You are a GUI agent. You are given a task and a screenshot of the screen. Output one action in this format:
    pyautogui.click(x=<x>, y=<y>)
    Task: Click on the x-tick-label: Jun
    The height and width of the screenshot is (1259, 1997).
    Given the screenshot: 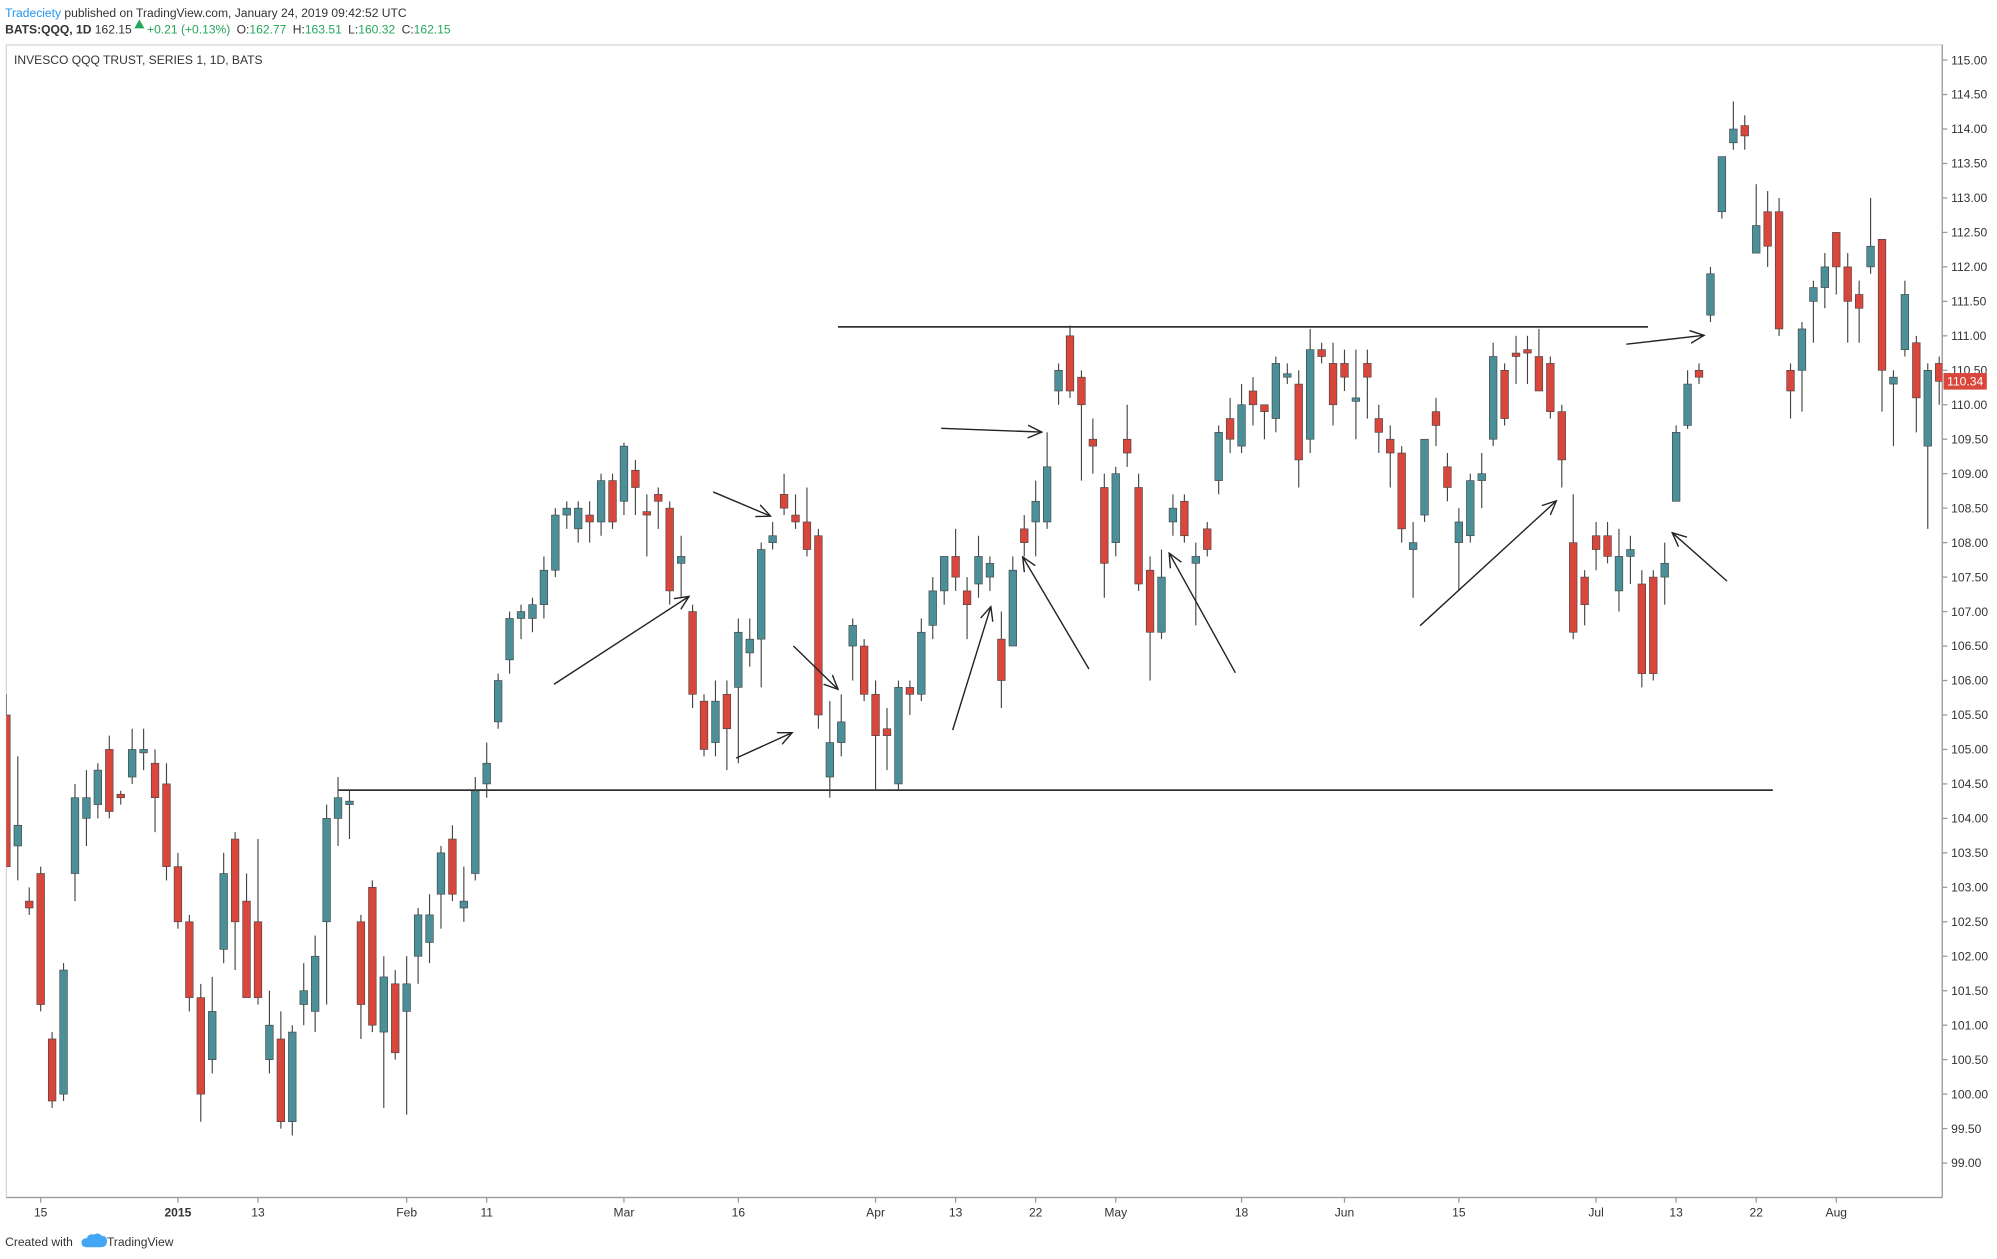 What is the action you would take?
    pyautogui.click(x=1344, y=1213)
    